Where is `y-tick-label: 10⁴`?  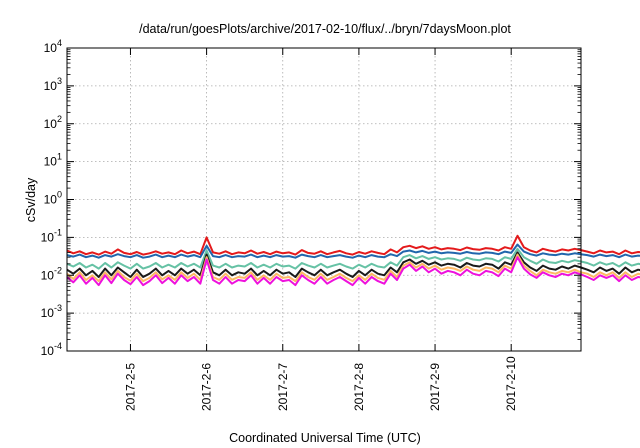
y-tick-label: 10⁴ is located at coordinates (53, 46).